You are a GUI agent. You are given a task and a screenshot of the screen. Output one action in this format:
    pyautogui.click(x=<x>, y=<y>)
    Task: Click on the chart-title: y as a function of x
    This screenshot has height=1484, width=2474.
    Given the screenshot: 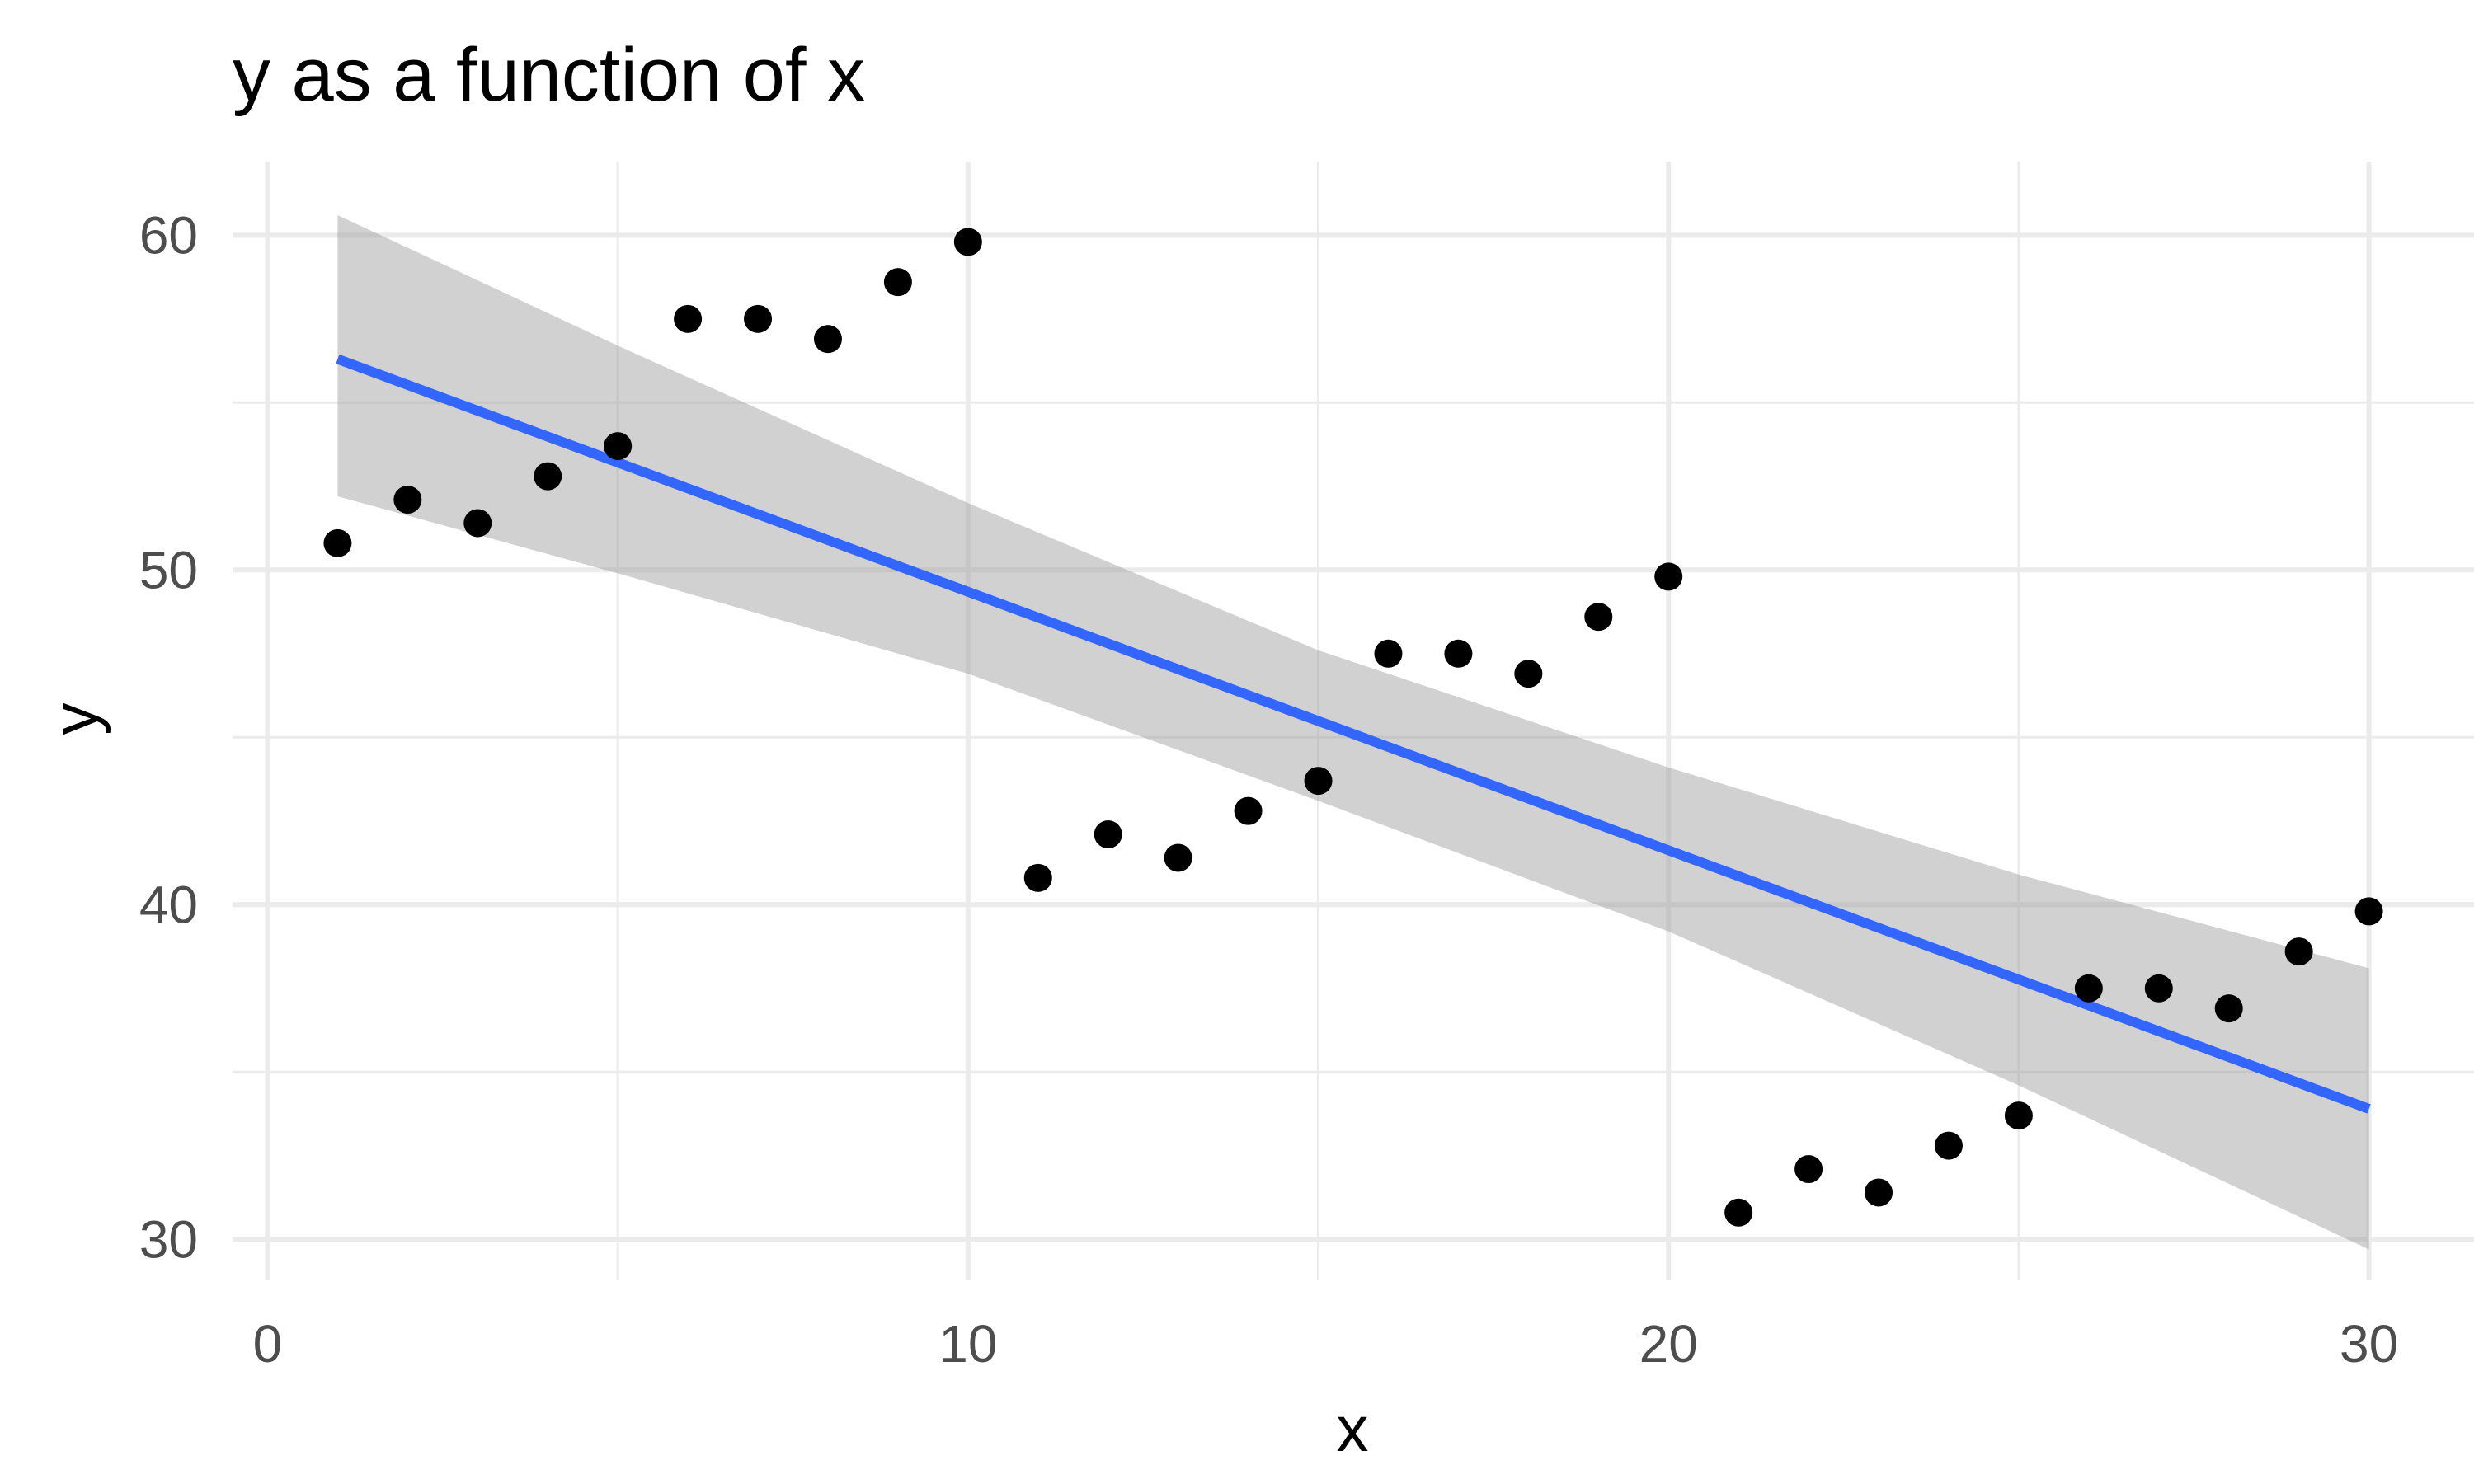 What is the action you would take?
    pyautogui.click(x=549, y=75)
    